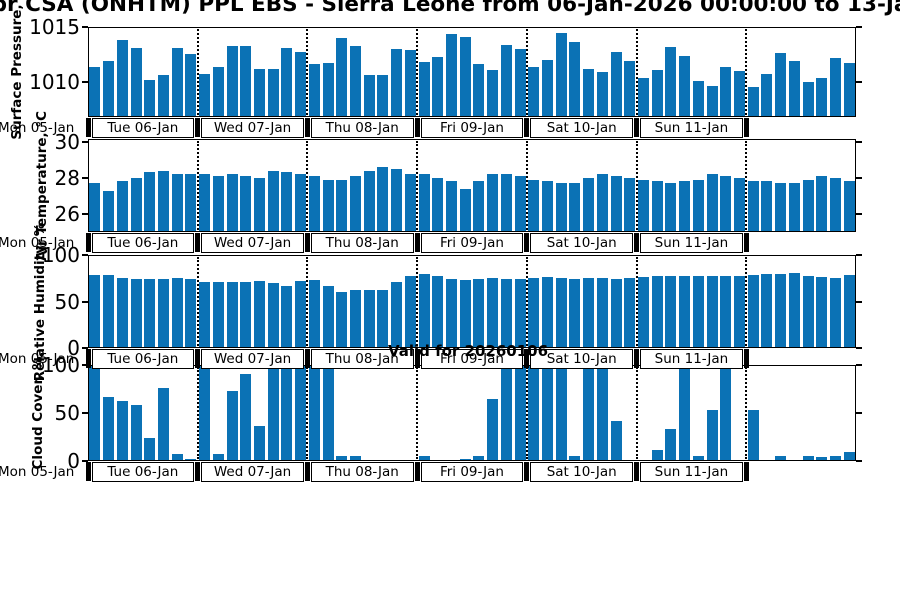  Describe the element at coordinates (38, 413) in the screenshot. I see `y-axis-label: Cloud Cover, %` at that location.